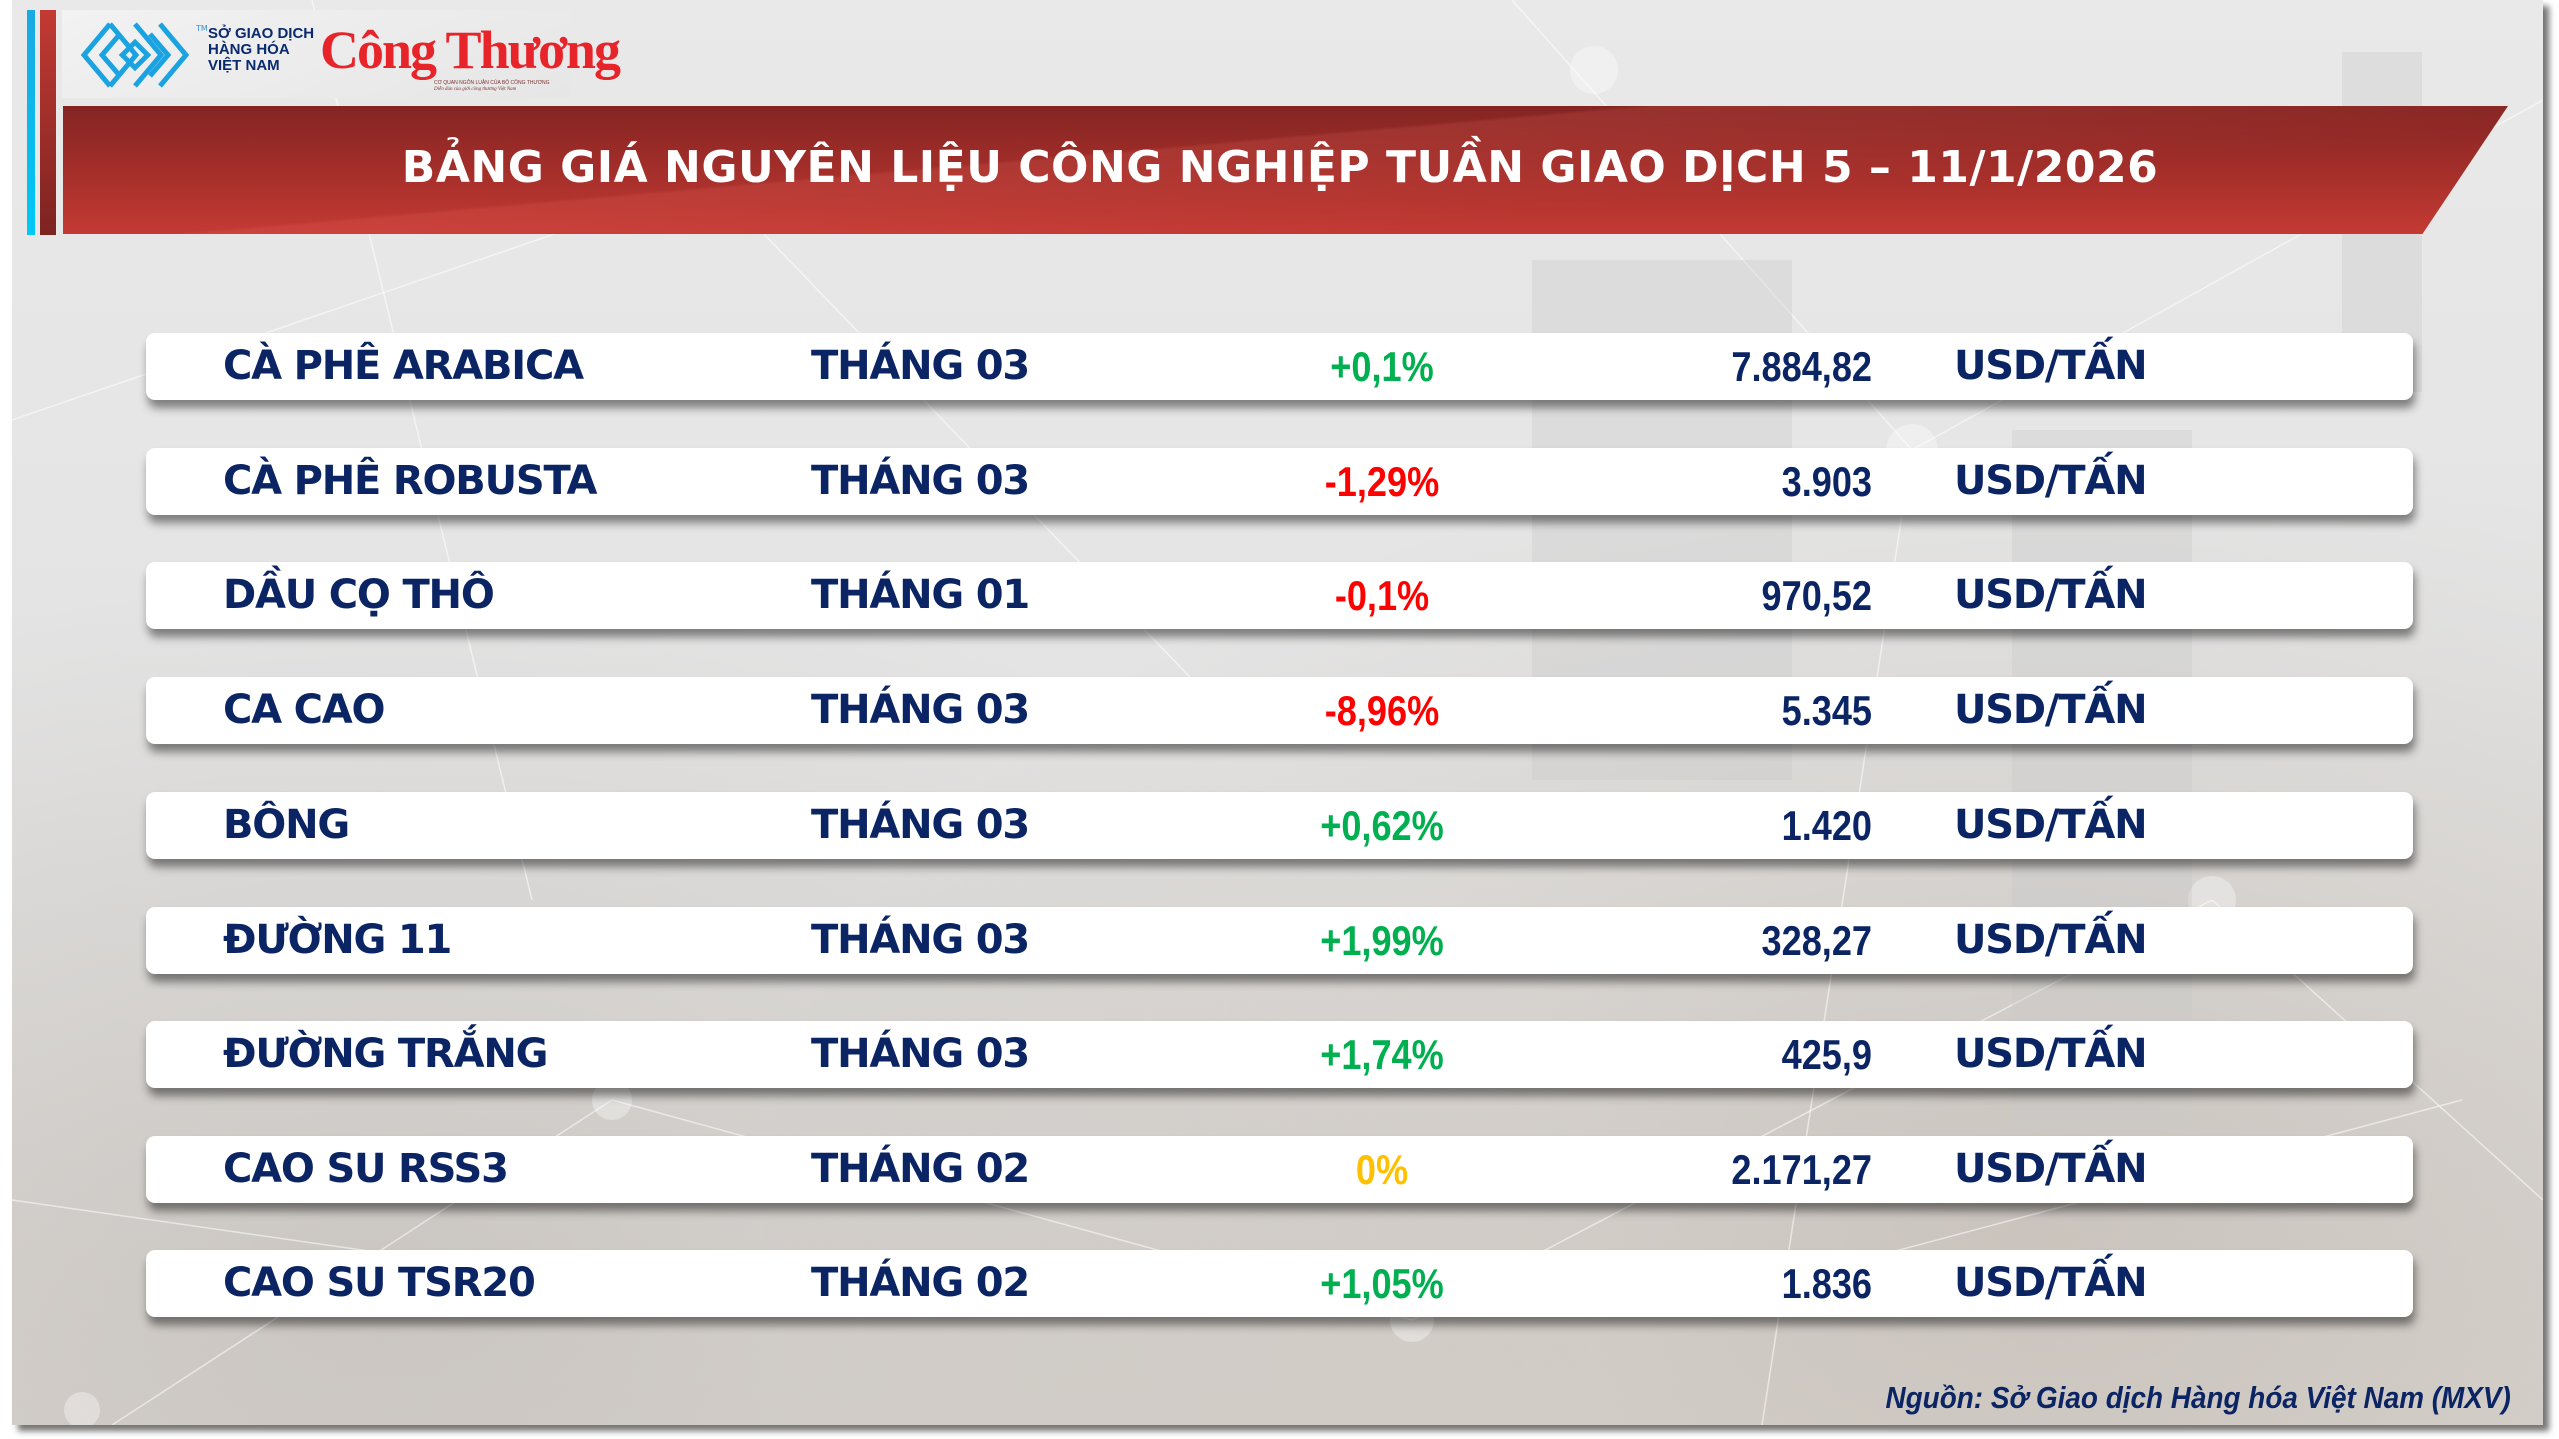  What do you see at coordinates (403, 366) in the screenshot?
I see `commodity-name: CÀ PHÊ ARABICA` at bounding box center [403, 366].